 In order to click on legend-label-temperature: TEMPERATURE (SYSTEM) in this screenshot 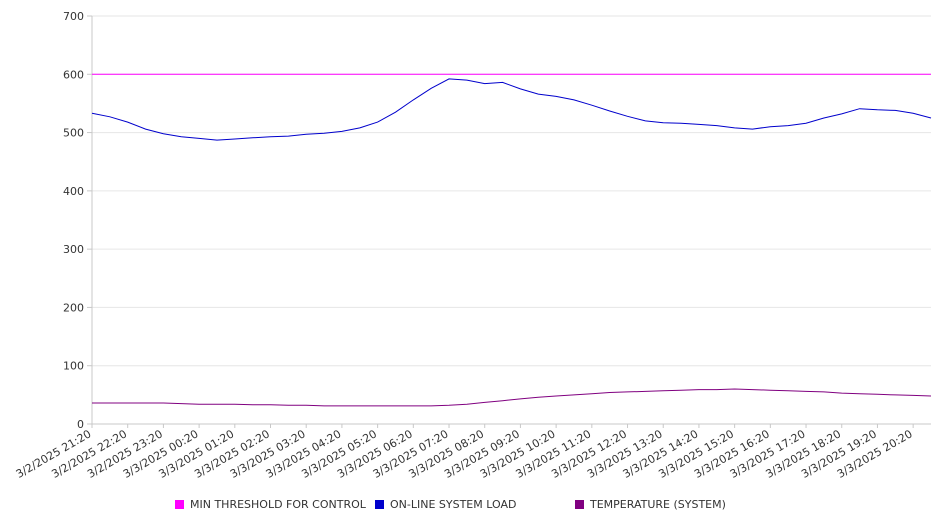, I will do `click(658, 504)`.